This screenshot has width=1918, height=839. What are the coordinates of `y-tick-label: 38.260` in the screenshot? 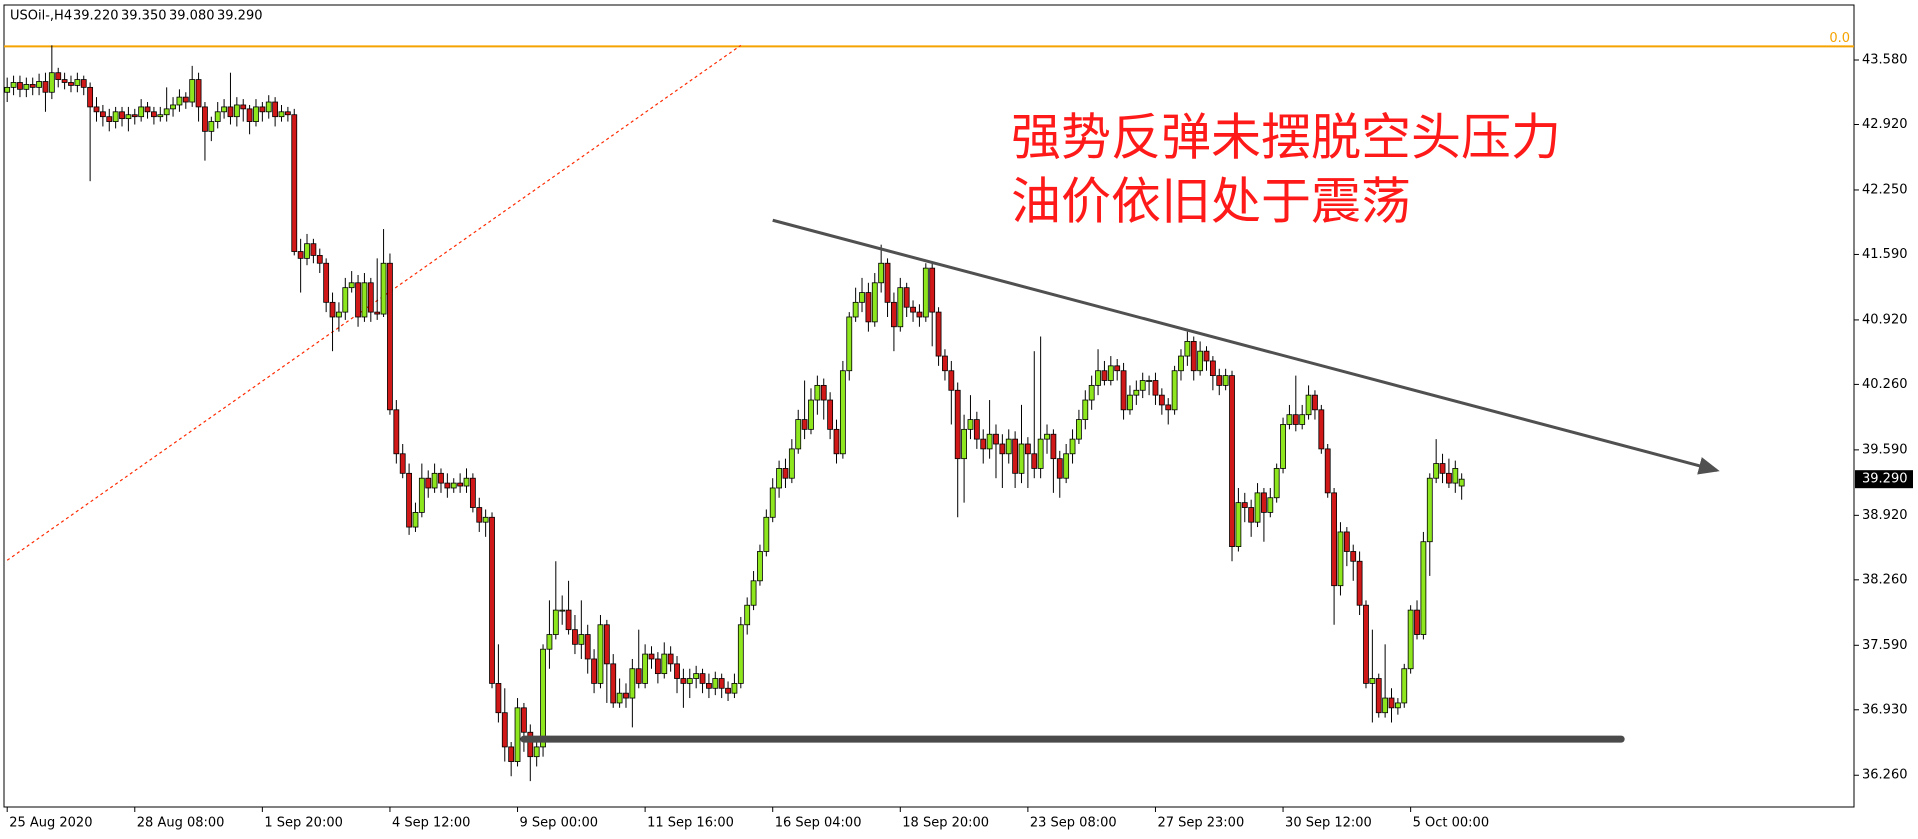 It's located at (1885, 579).